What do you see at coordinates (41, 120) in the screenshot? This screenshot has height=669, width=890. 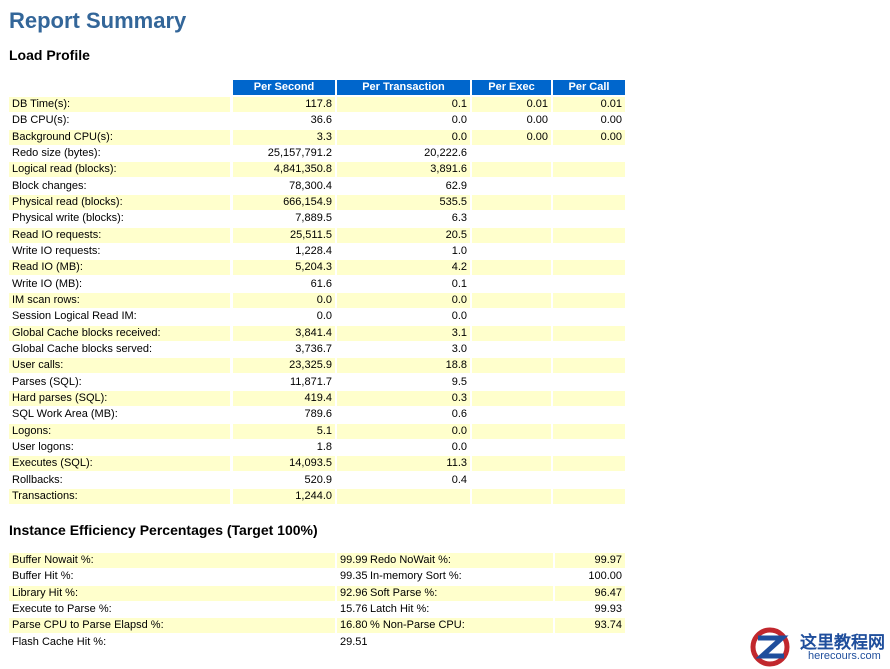 I see `row-label: DB CPU(s):` at bounding box center [41, 120].